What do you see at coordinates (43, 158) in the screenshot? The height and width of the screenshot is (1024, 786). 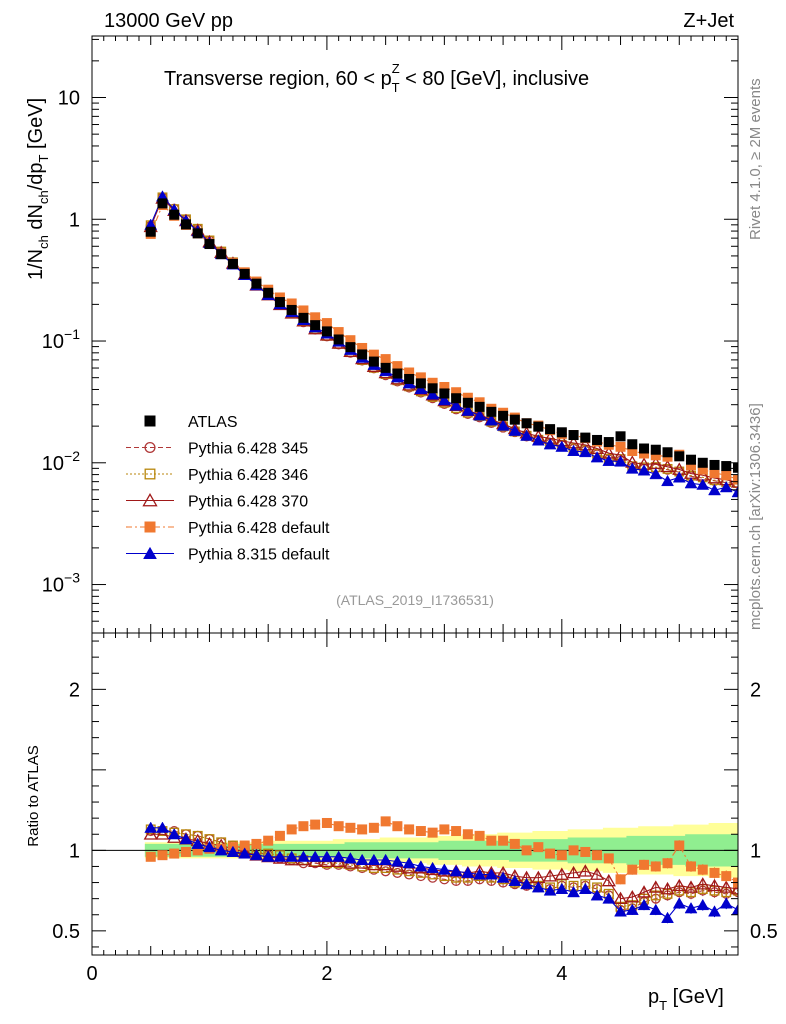 I see `y-label-sub-3: T` at bounding box center [43, 158].